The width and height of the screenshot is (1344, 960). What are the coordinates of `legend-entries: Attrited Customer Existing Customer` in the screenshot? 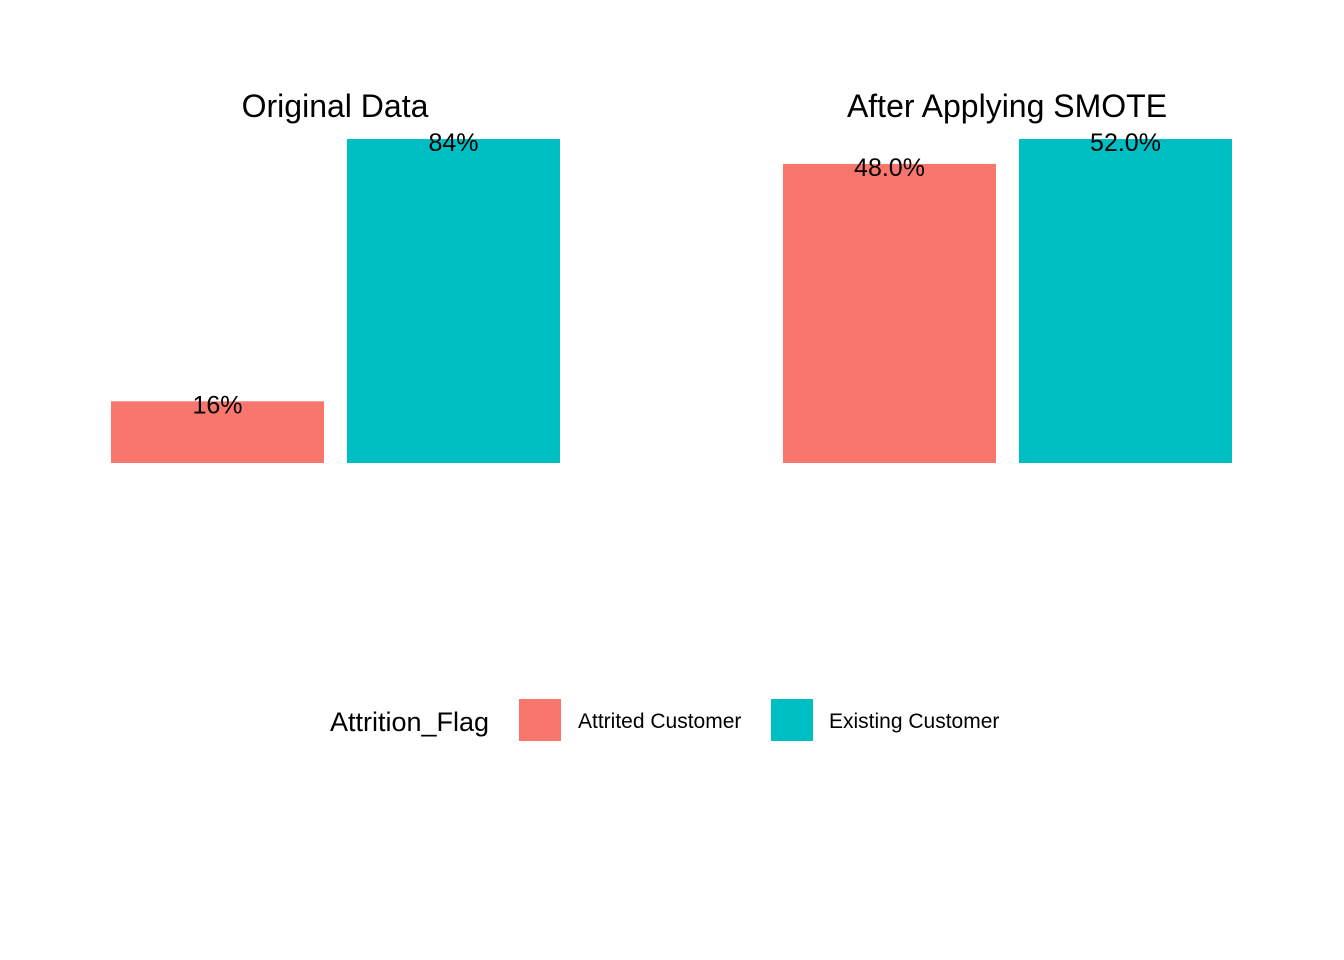 It's located at (759, 720).